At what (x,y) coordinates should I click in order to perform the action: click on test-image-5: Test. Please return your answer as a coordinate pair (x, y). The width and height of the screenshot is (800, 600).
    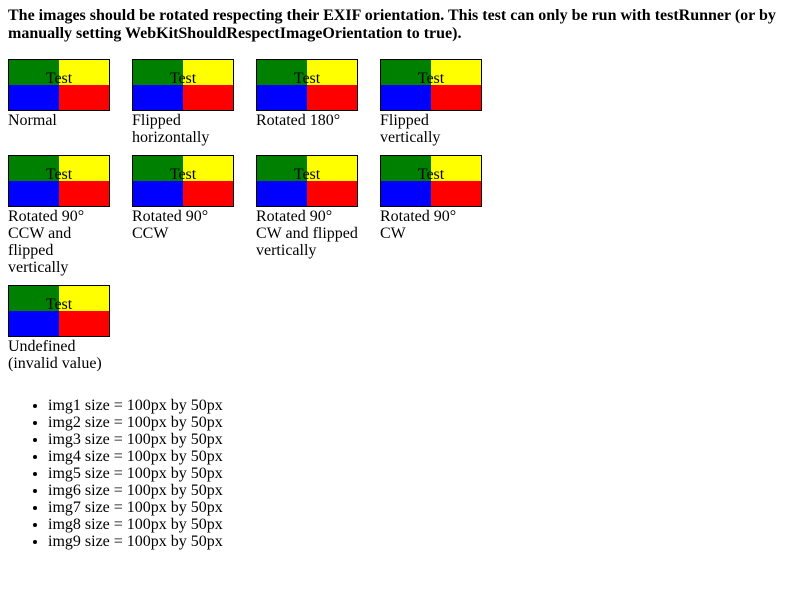
    Looking at the image, I should click on (59, 181).